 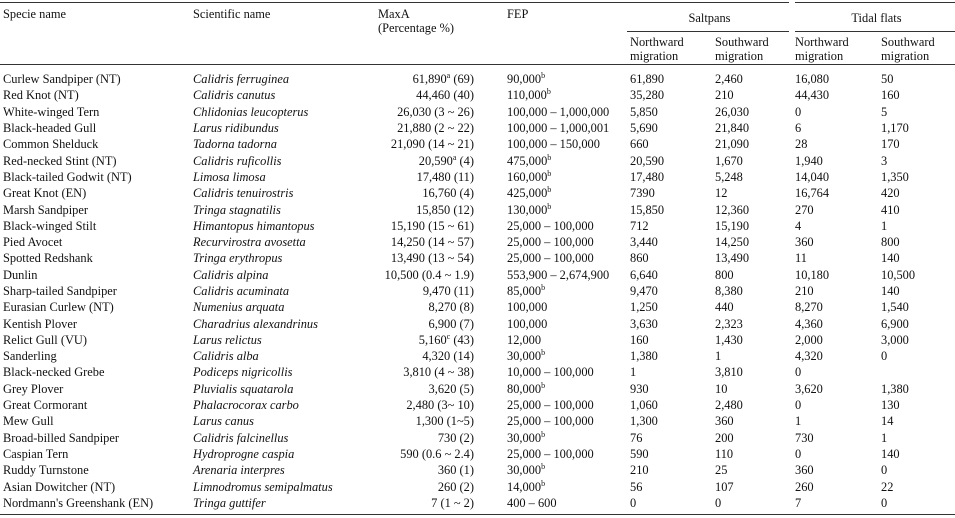 What do you see at coordinates (633, 502) in the screenshot?
I see `cell: 0` at bounding box center [633, 502].